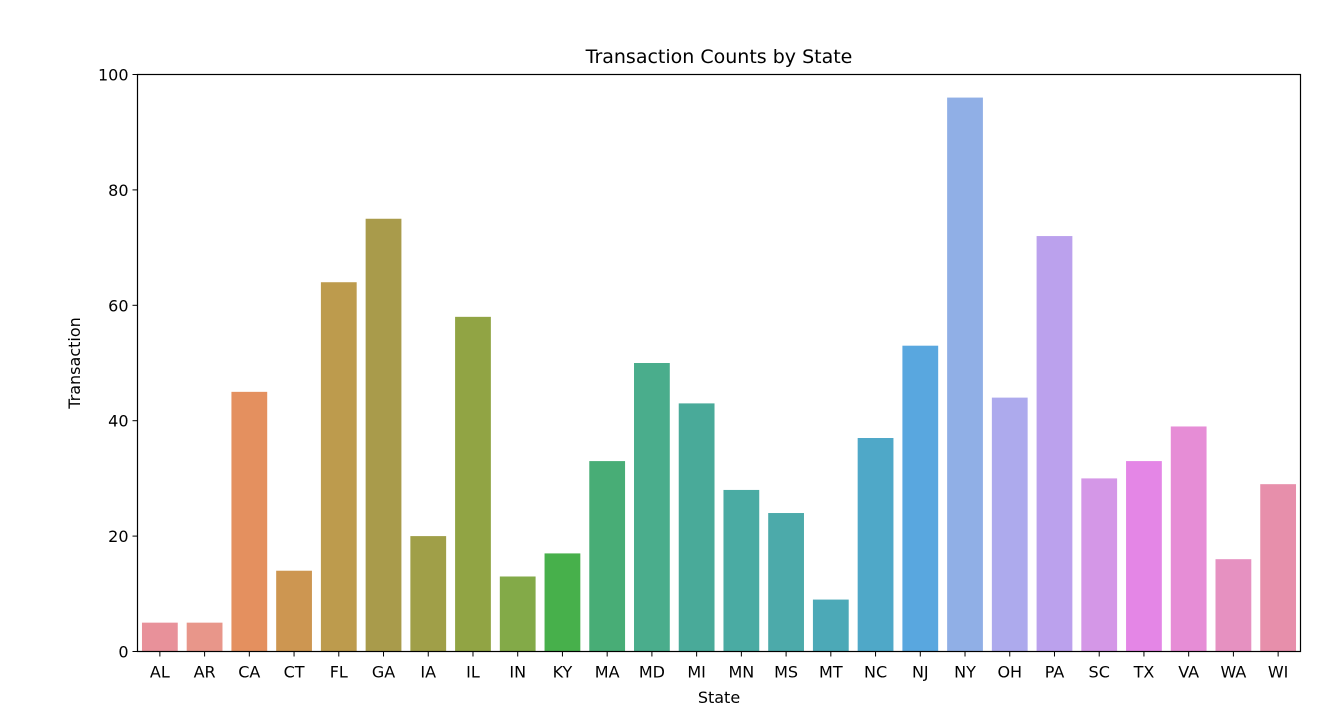 Image resolution: width=1341 pixels, height=716 pixels. I want to click on x-tick-label: VA, so click(1188, 672).